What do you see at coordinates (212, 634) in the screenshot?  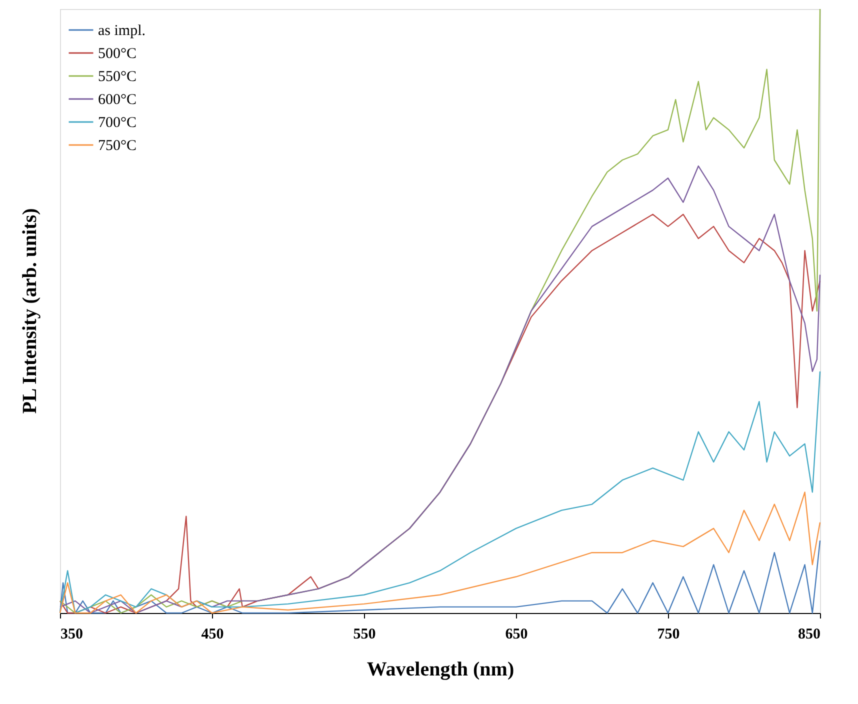 I see `x-tick-label: 450` at bounding box center [212, 634].